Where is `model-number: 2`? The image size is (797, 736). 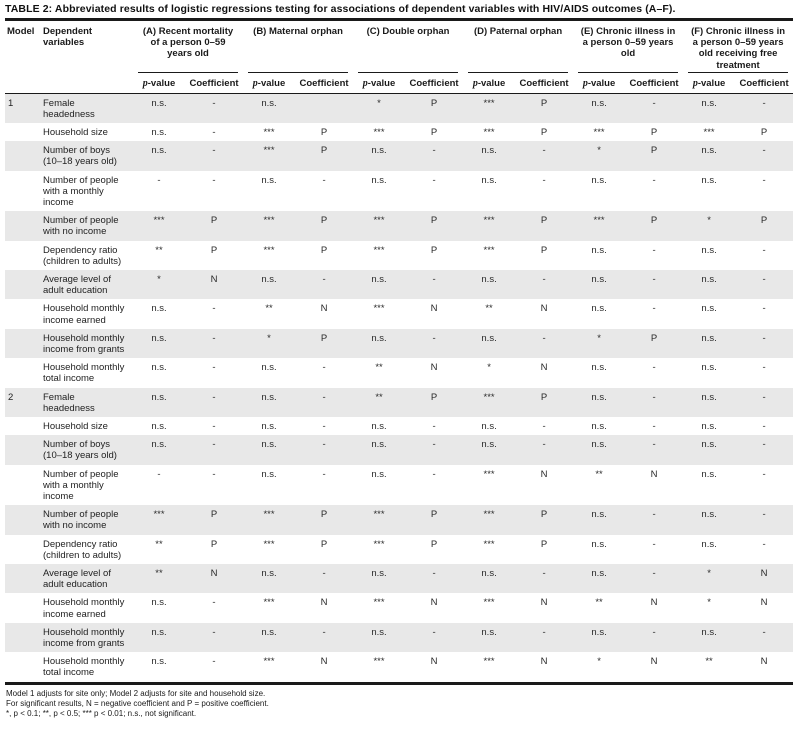
model-number: 2 is located at coordinates (11, 397).